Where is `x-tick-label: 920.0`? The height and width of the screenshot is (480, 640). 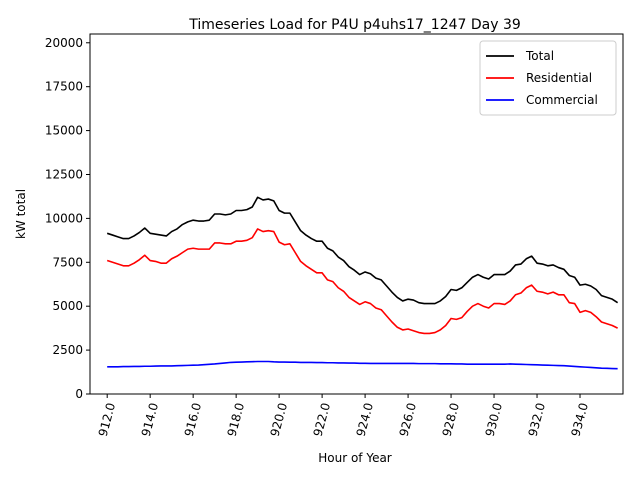 x-tick-label: 920.0 is located at coordinates (279, 419).